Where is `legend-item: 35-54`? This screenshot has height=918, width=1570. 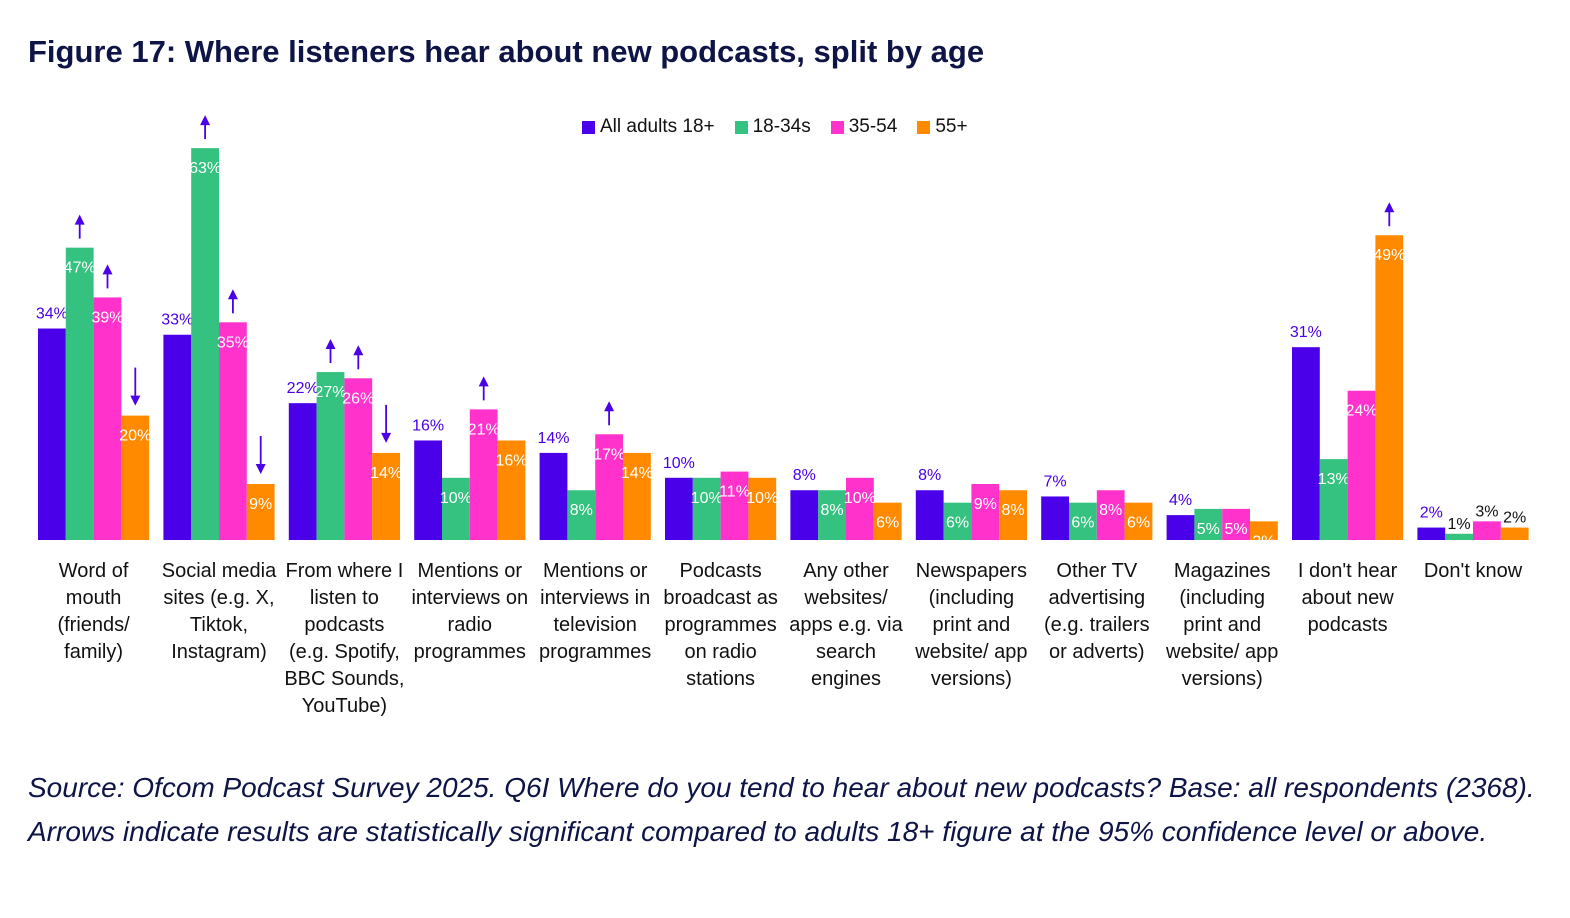
legend-item: 35-54 is located at coordinates (864, 127).